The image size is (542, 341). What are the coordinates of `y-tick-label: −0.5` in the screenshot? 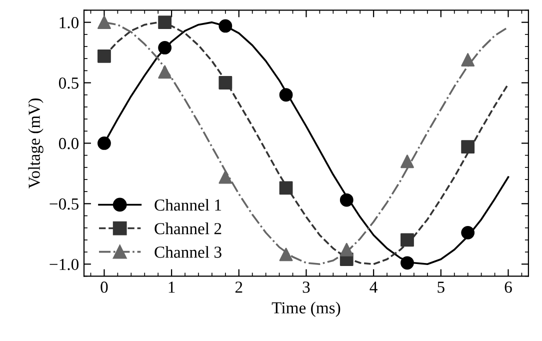 It's located at (64, 204).